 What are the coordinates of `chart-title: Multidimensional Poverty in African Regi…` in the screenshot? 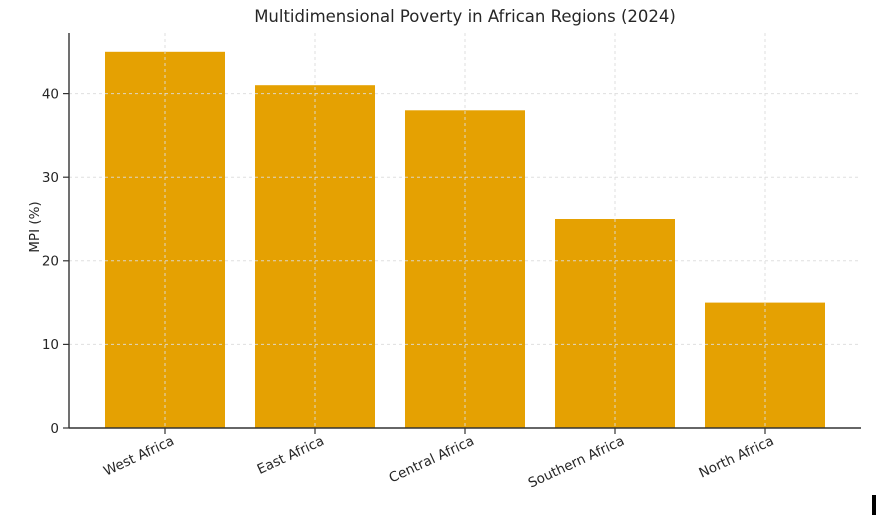 It's located at (465, 16).